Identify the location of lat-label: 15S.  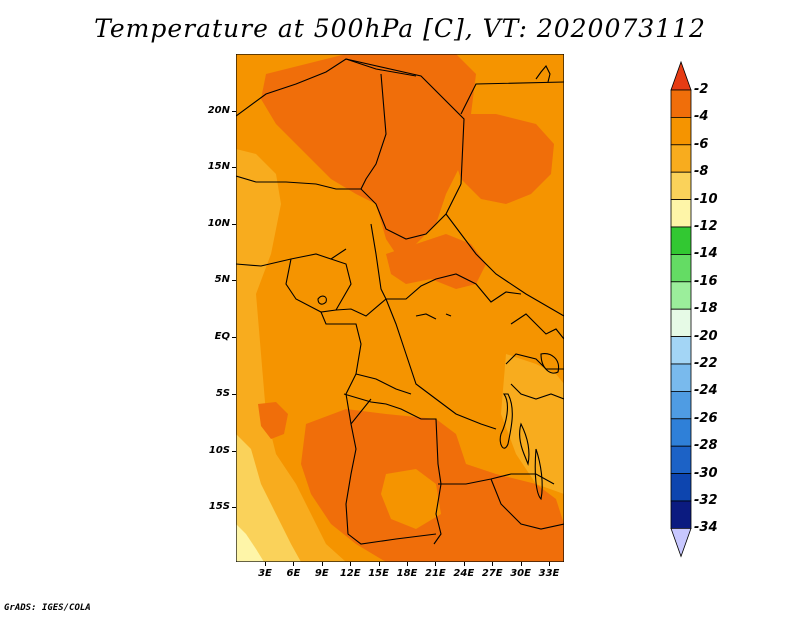
(219, 506).